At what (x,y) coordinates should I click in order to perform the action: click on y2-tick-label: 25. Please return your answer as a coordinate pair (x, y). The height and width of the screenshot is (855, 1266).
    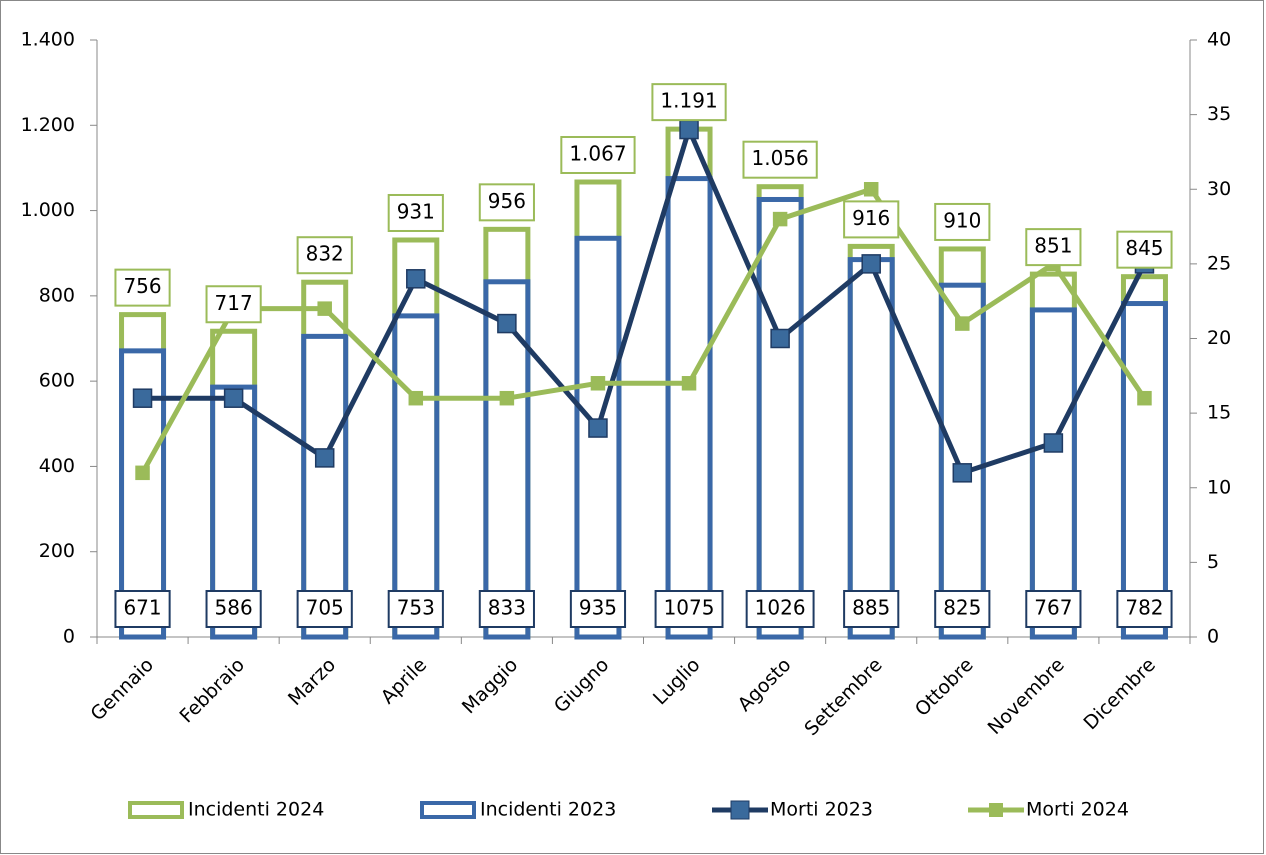
    Looking at the image, I should click on (1219, 263).